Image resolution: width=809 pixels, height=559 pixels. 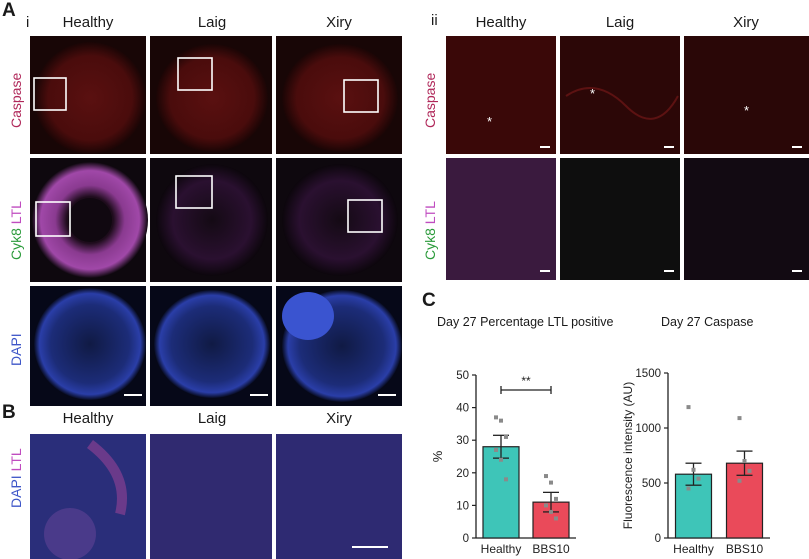 I want to click on panel-c-label: C, so click(x=429, y=300).